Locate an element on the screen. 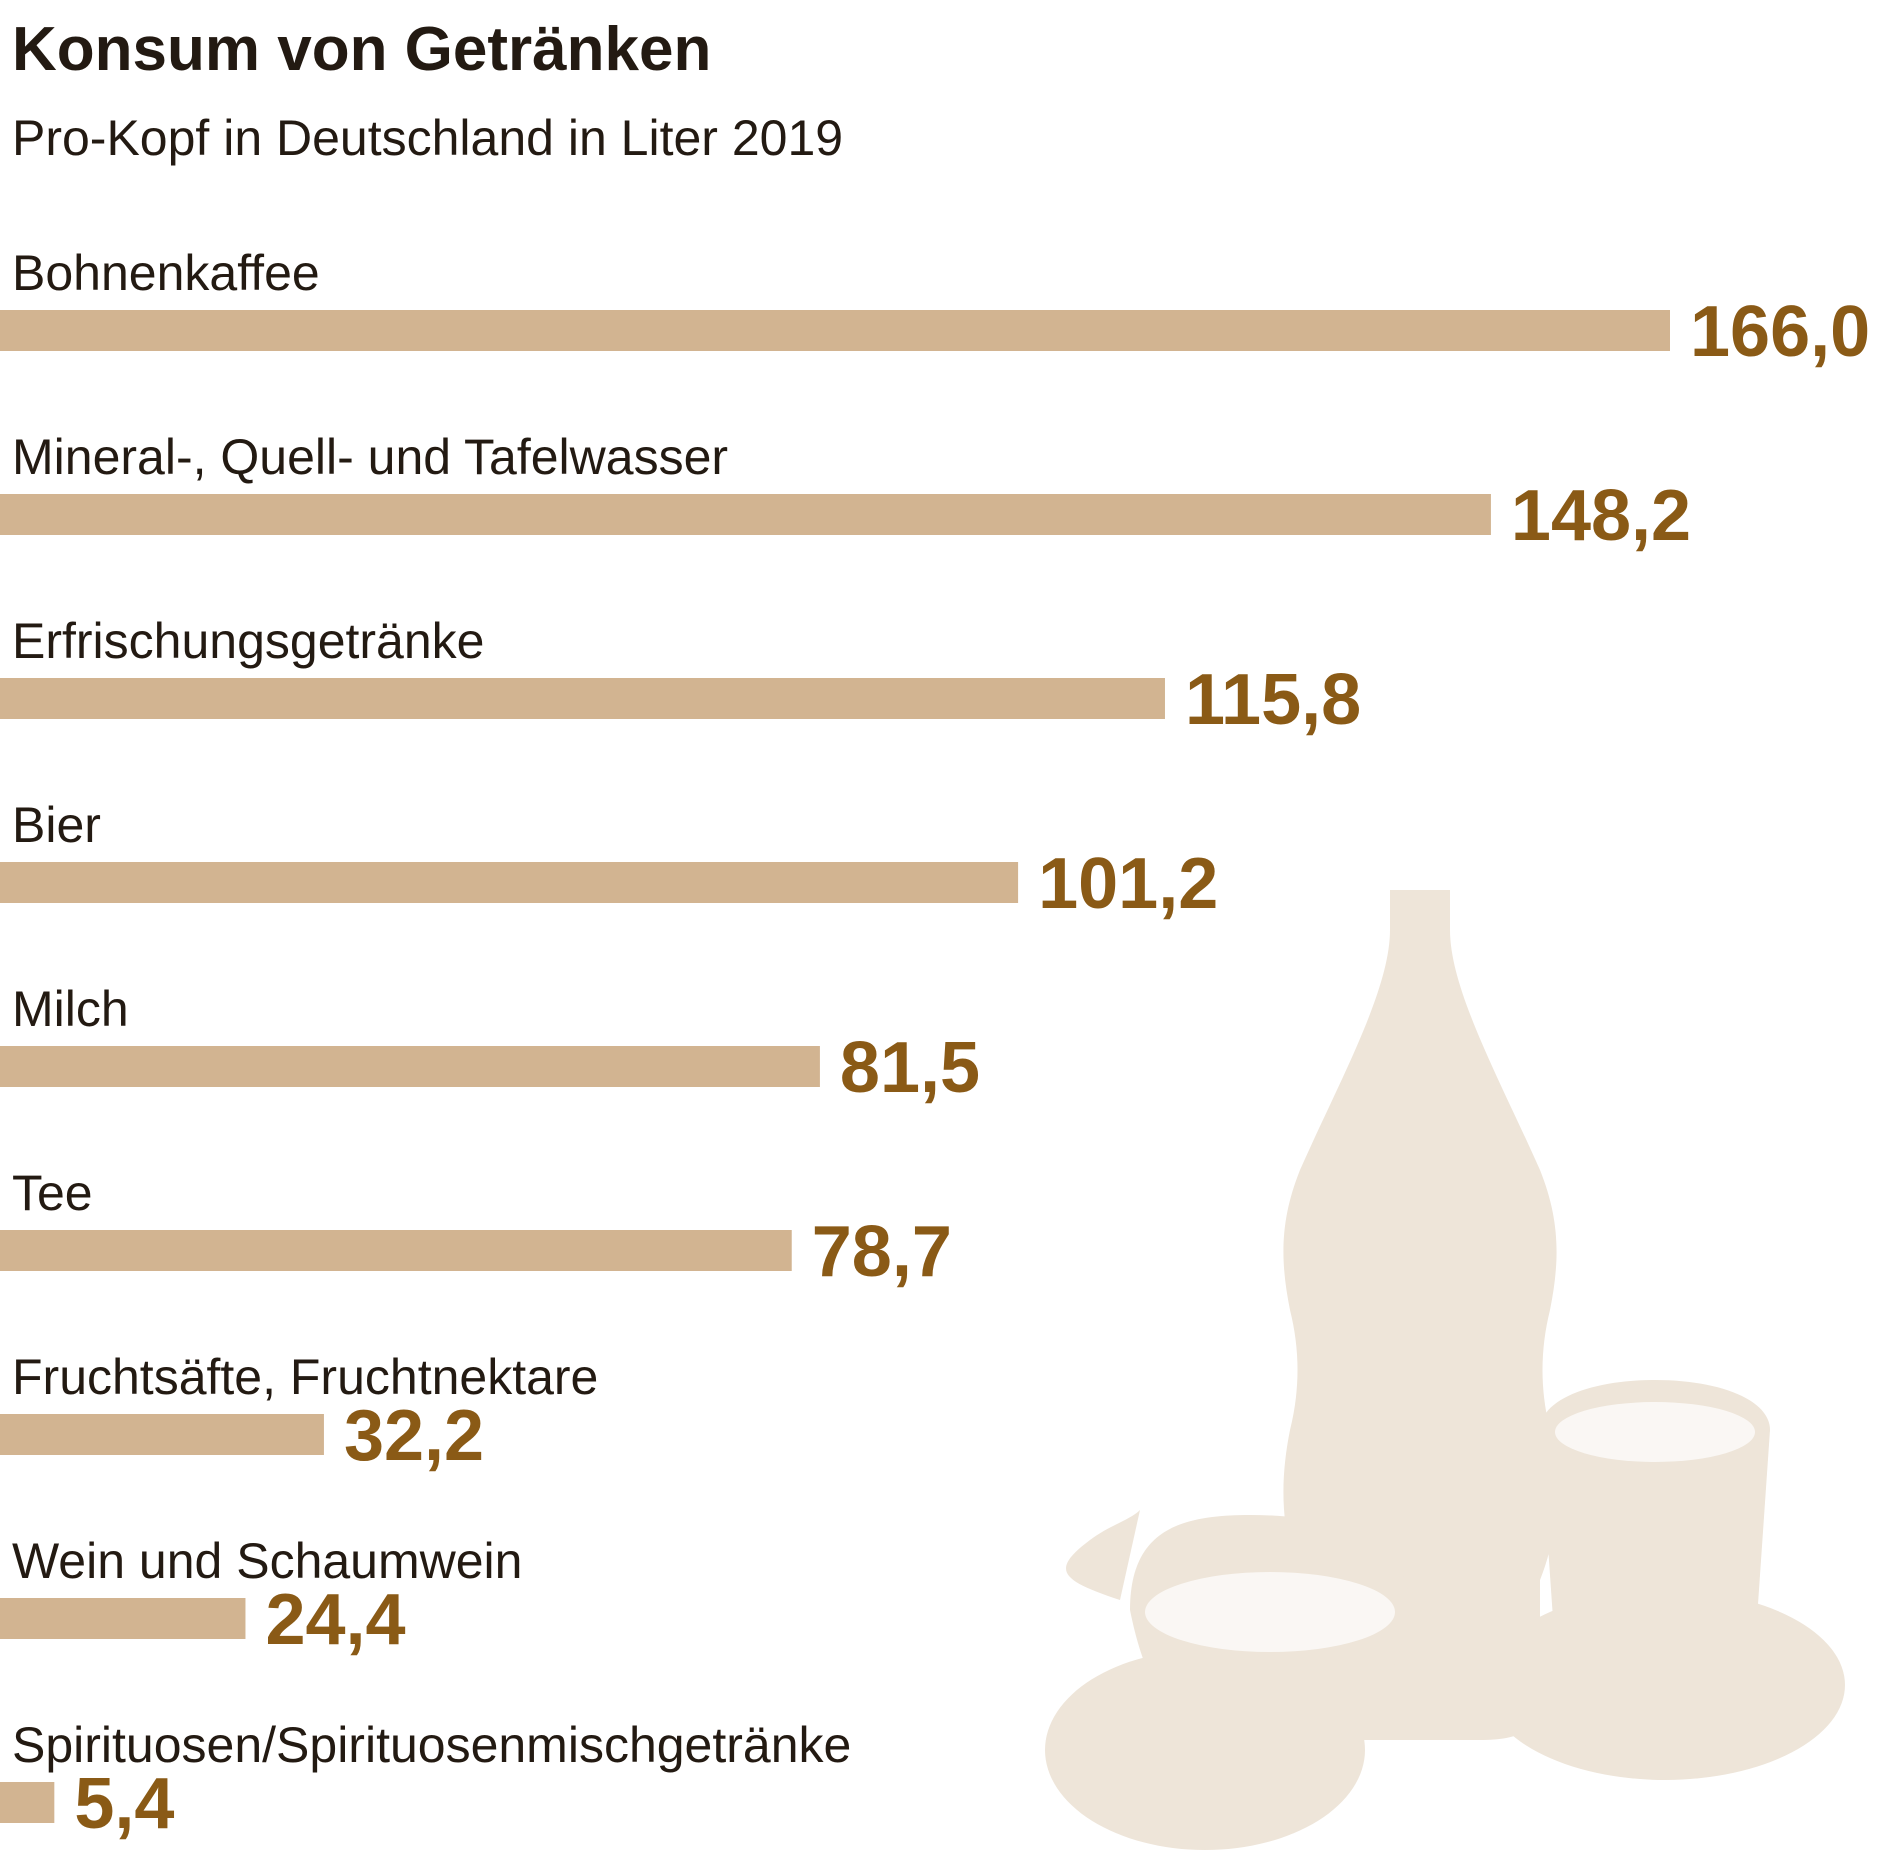 Image resolution: width=1880 pixels, height=1876 pixels. category-label: Spirituosen/Spirituosenmischgetränke is located at coordinates (431, 1745).